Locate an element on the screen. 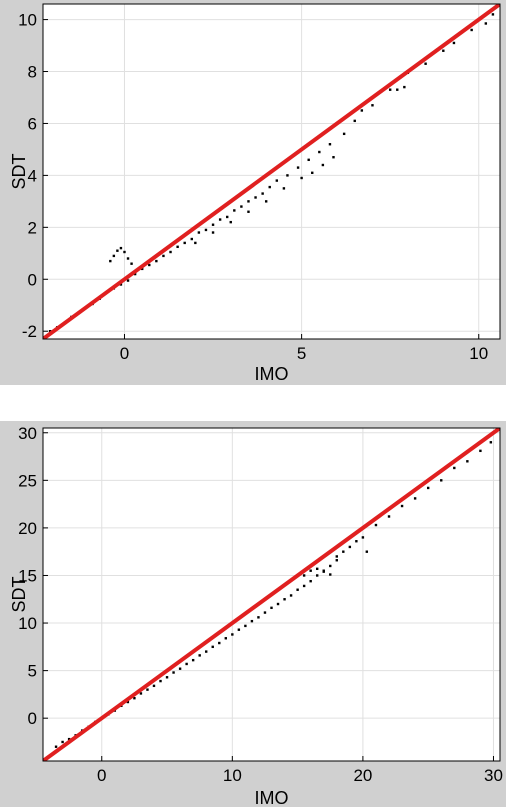  y-tick-label: 20 is located at coordinates (27, 528).